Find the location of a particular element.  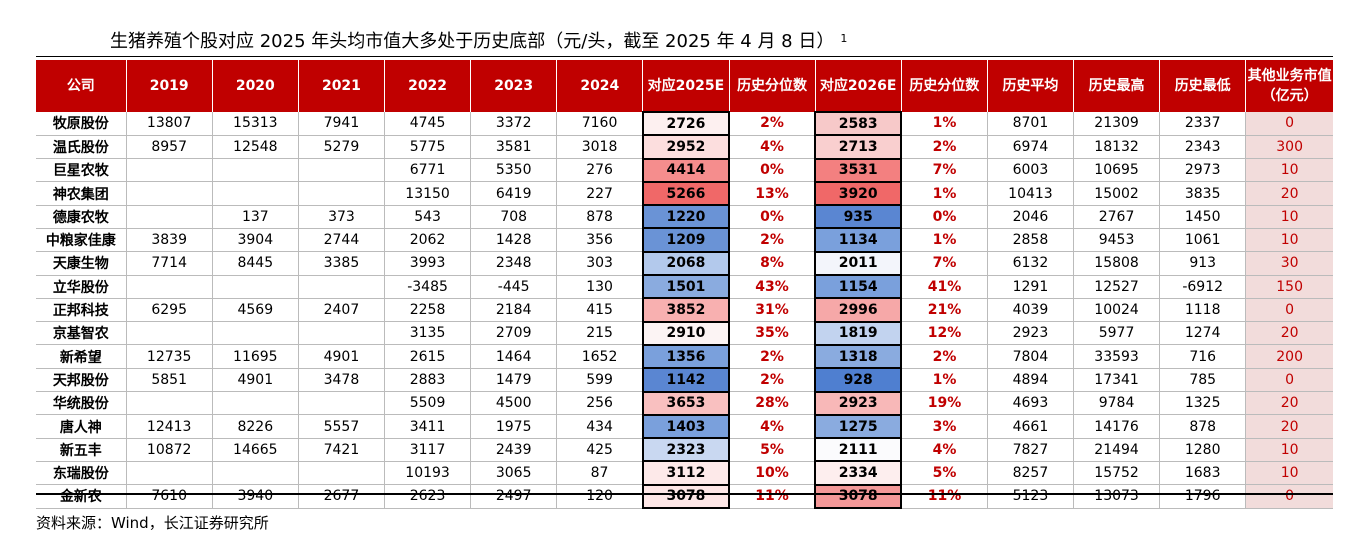

table-cell: 1061 is located at coordinates (1202, 240).